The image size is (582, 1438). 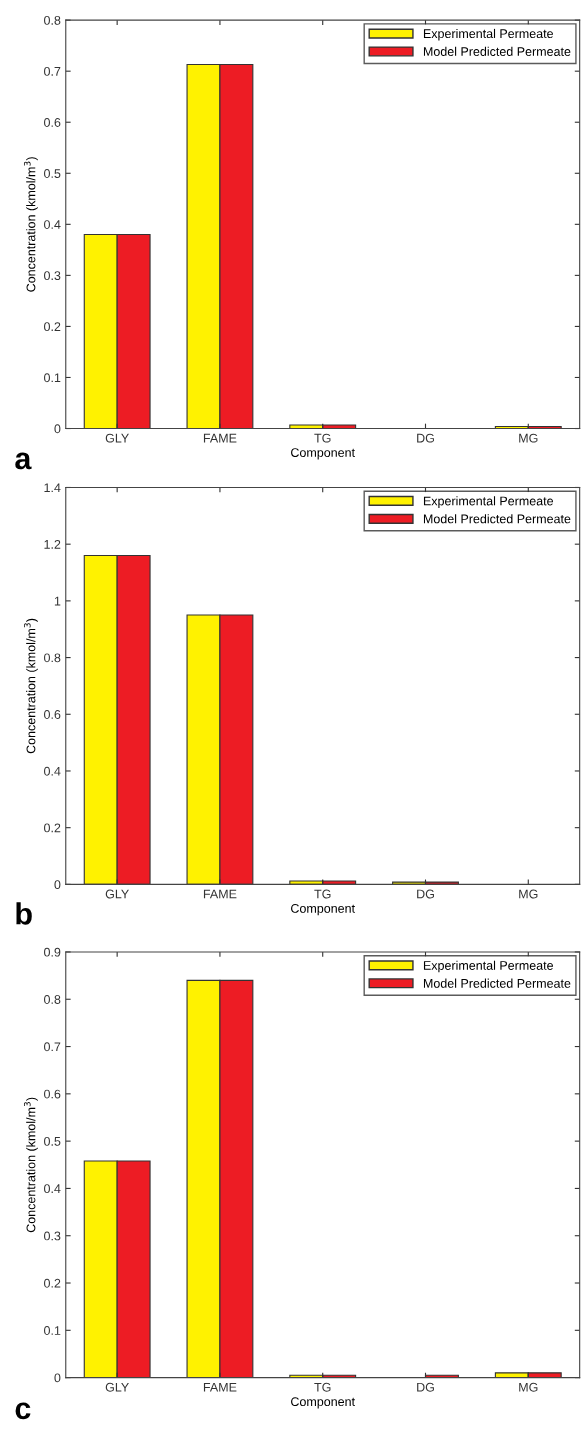 What do you see at coordinates (57, 601) in the screenshot?
I see `y-tick-label: 1` at bounding box center [57, 601].